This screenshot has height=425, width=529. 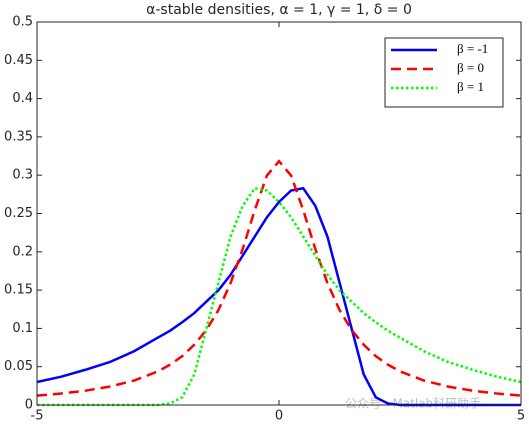 What do you see at coordinates (22, 22) in the screenshot?
I see `y-tick-label: 0.5` at bounding box center [22, 22].